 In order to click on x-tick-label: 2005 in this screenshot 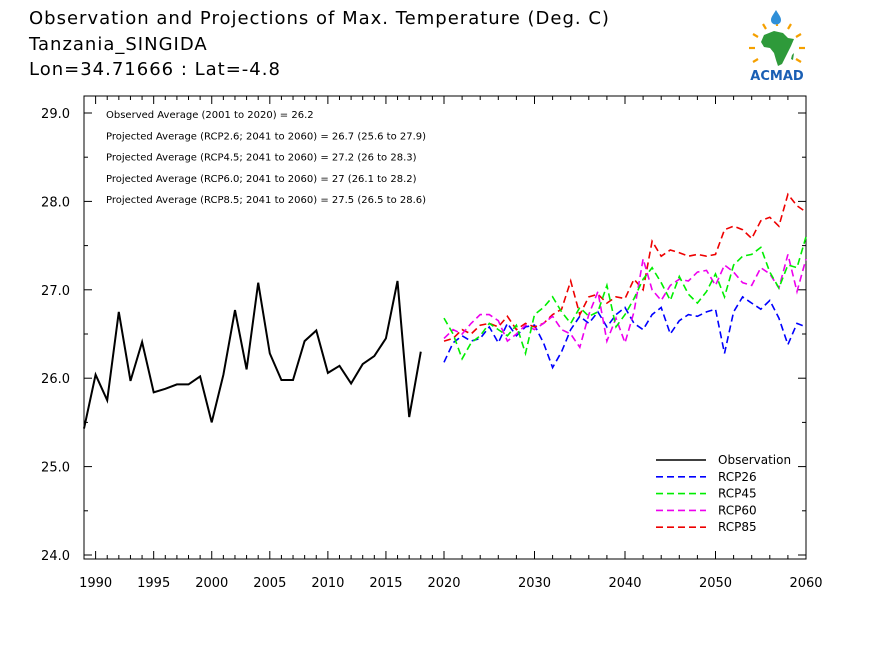, I will do `click(269, 583)`.